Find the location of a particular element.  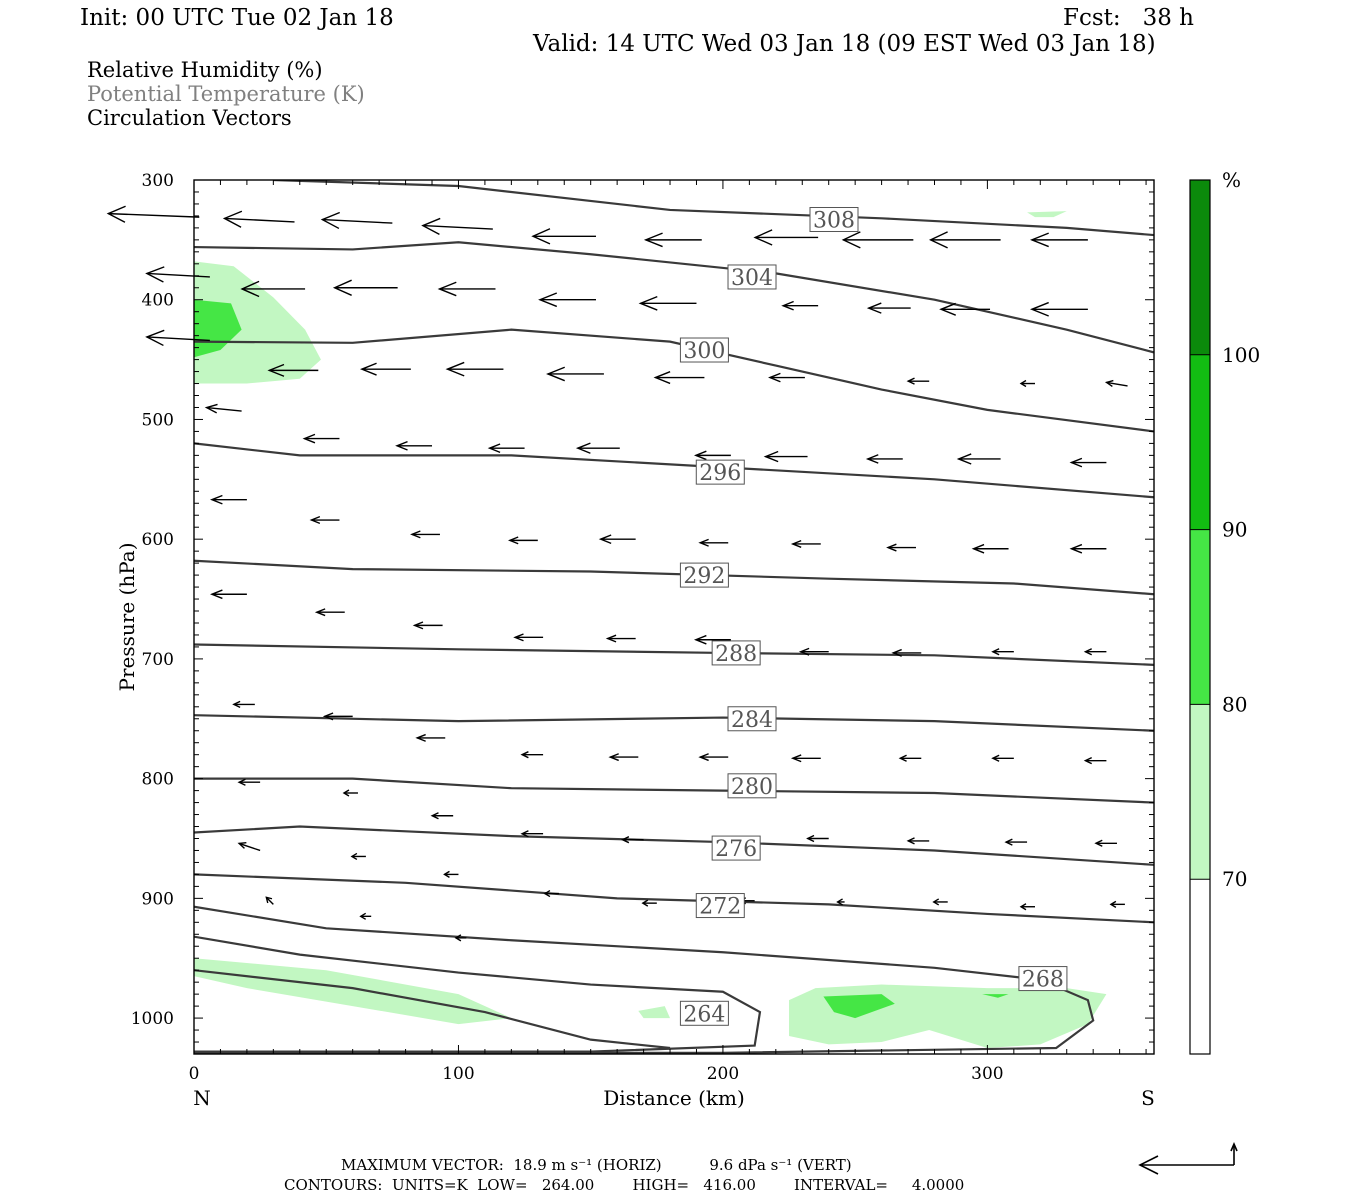

y-tick-label: 1000 is located at coordinates (152, 1019).